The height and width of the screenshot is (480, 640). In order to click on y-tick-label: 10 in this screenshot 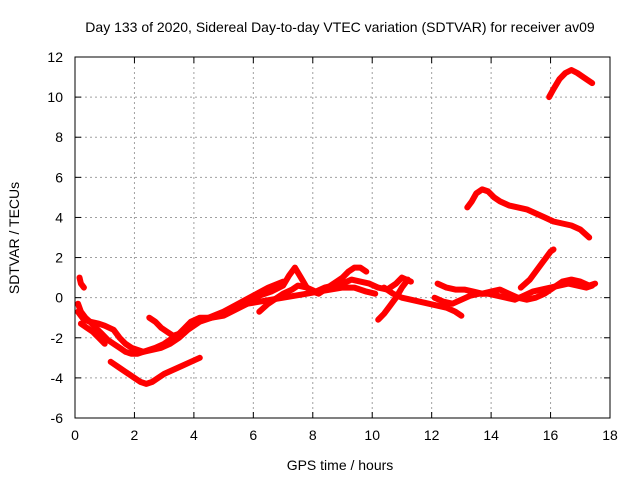, I will do `click(55, 97)`.